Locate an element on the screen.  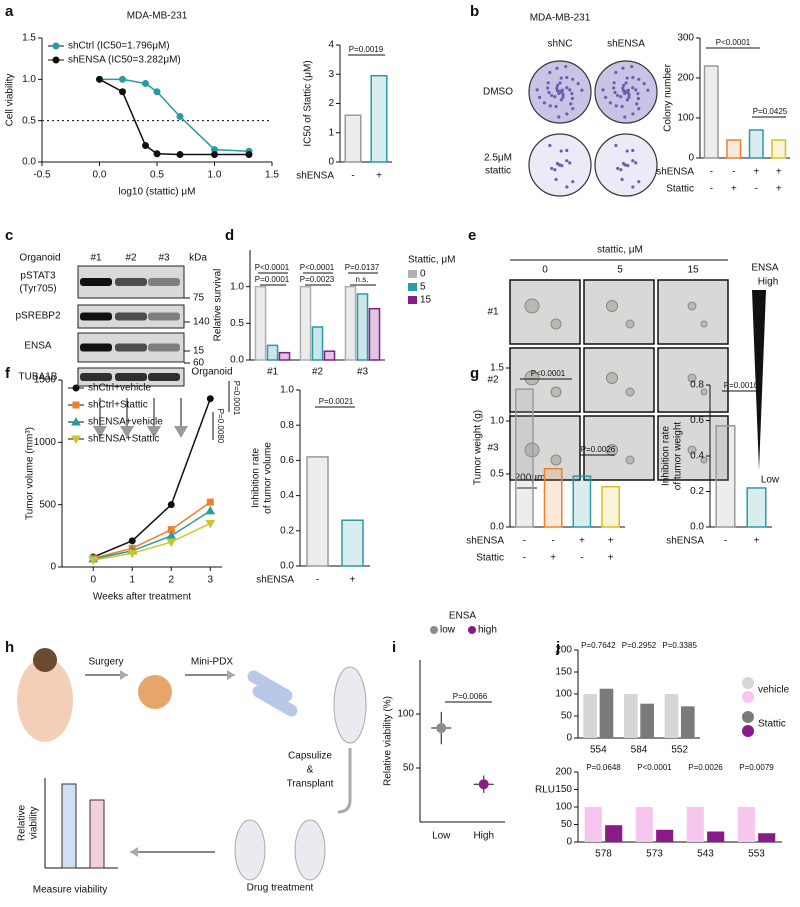
organoid-image is located at coordinates (545, 380).